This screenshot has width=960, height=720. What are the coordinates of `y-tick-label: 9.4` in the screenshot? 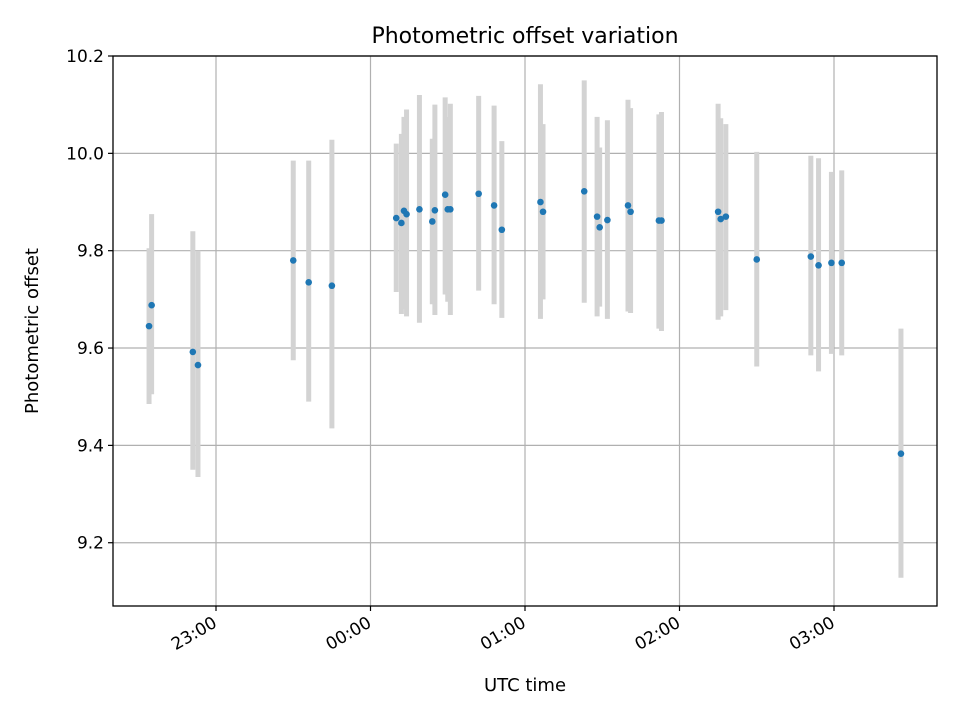 It's located at (90, 446).